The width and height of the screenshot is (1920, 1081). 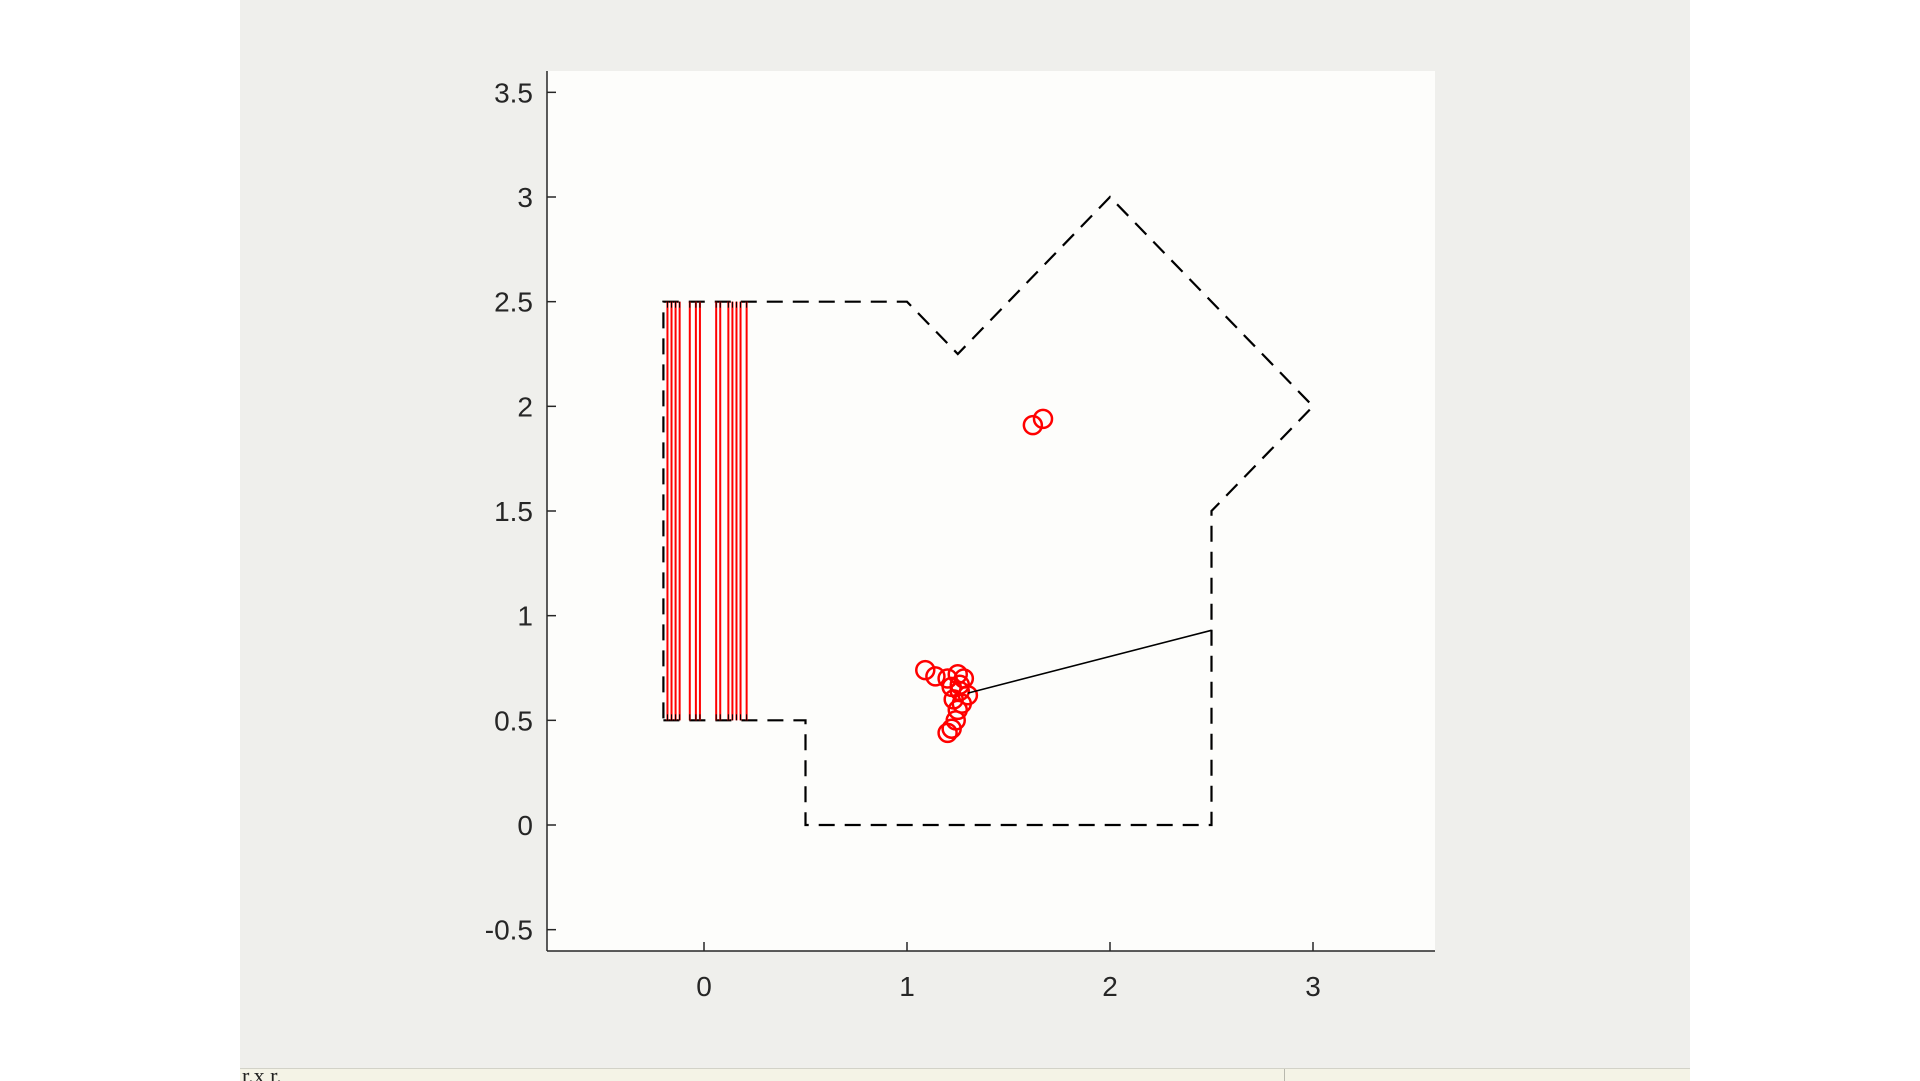 What do you see at coordinates (704, 986) in the screenshot?
I see `x-tick-label: 0` at bounding box center [704, 986].